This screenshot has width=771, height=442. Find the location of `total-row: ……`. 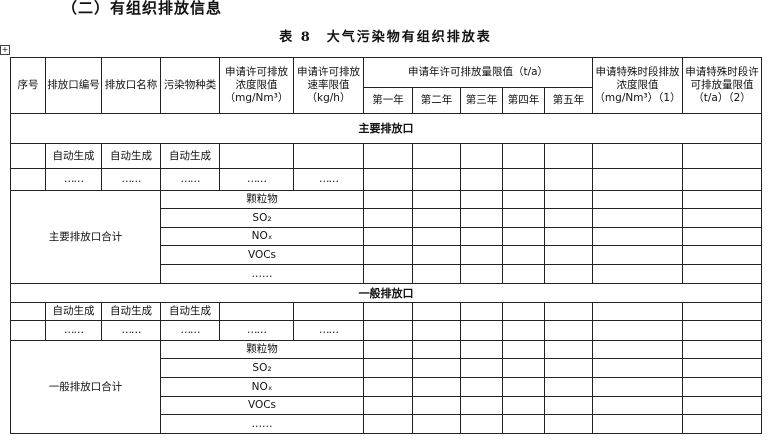

total-row: …… is located at coordinates (386, 424).